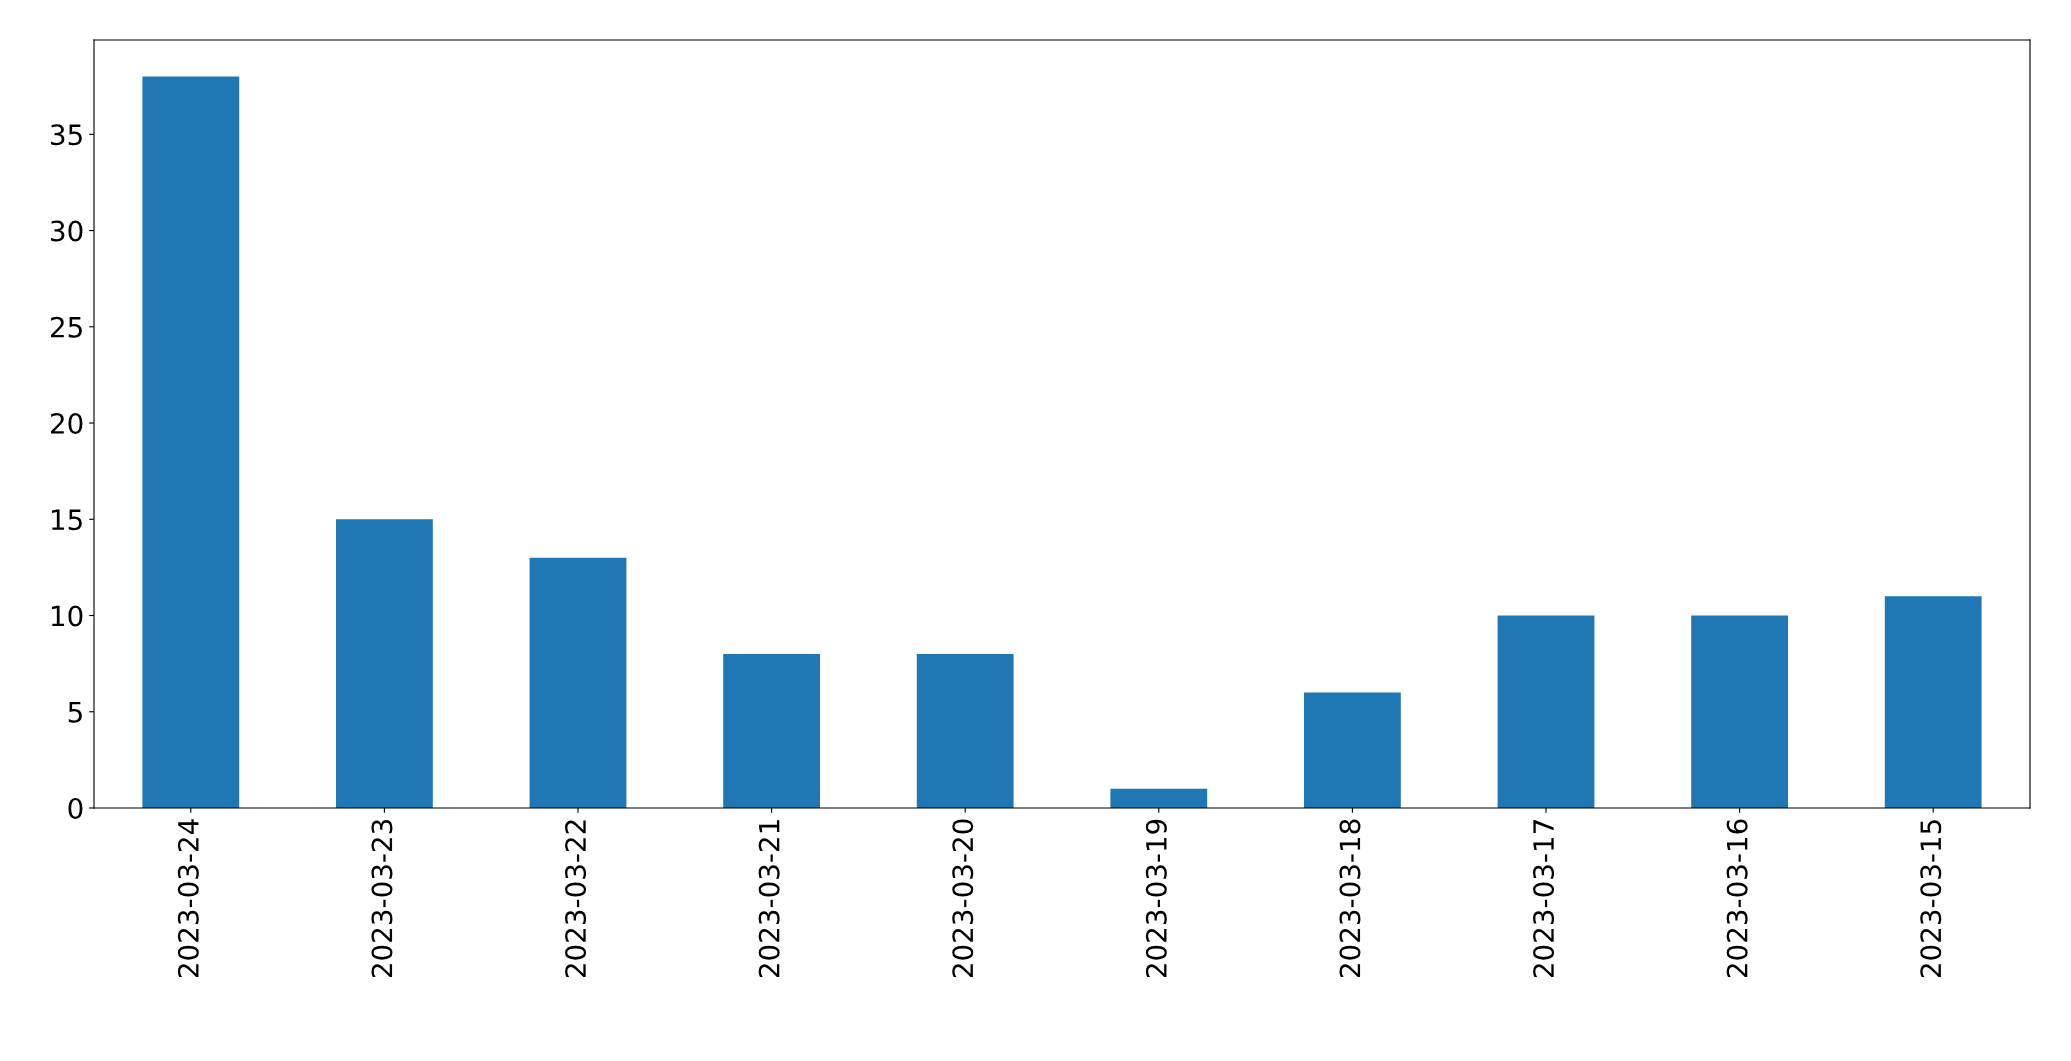 The width and height of the screenshot is (2071, 1061). I want to click on x-tick-label: 2023-03-19, so click(1156, 898).